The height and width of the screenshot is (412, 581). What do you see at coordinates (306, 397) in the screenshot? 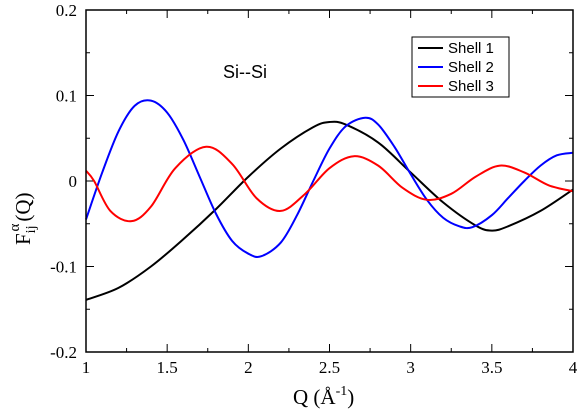
I see `x-label-base: Q (` at bounding box center [306, 397].